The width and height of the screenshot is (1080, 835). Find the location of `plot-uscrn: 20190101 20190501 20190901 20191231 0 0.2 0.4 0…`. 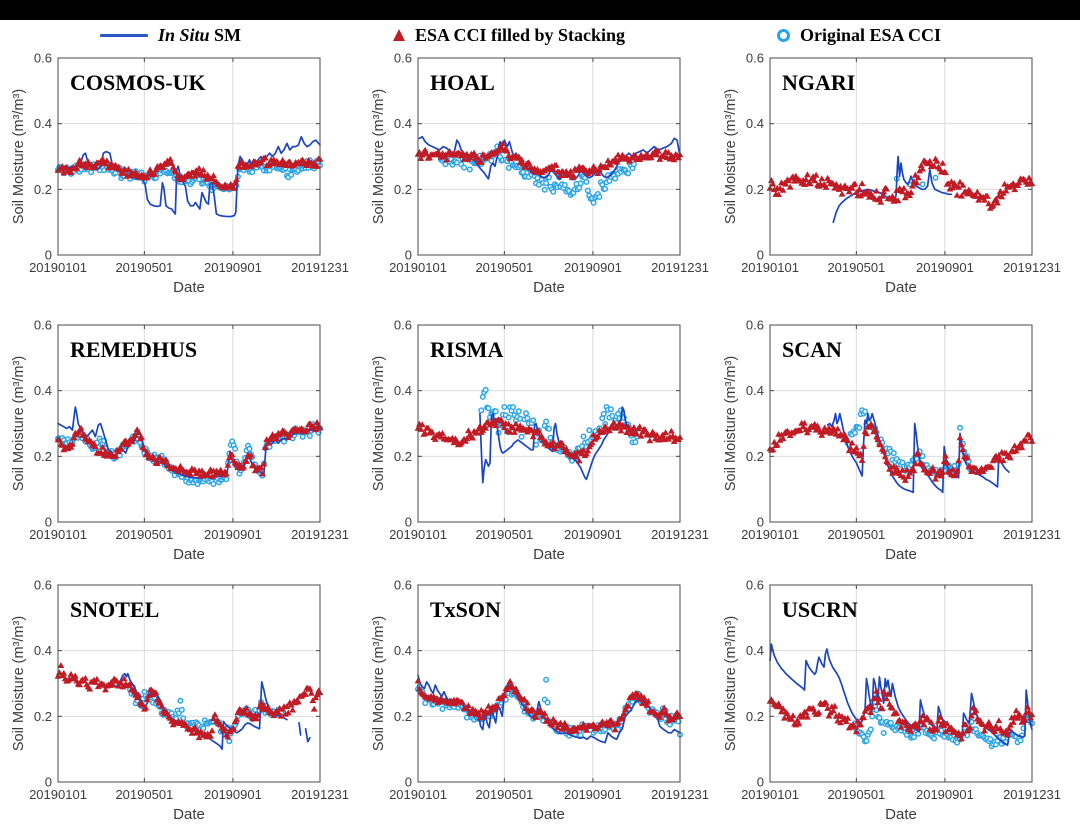

plot-uscrn: 20190101 20190501 20190901 20191231 0 0.2 0.4 0… is located at coordinates (892, 701).